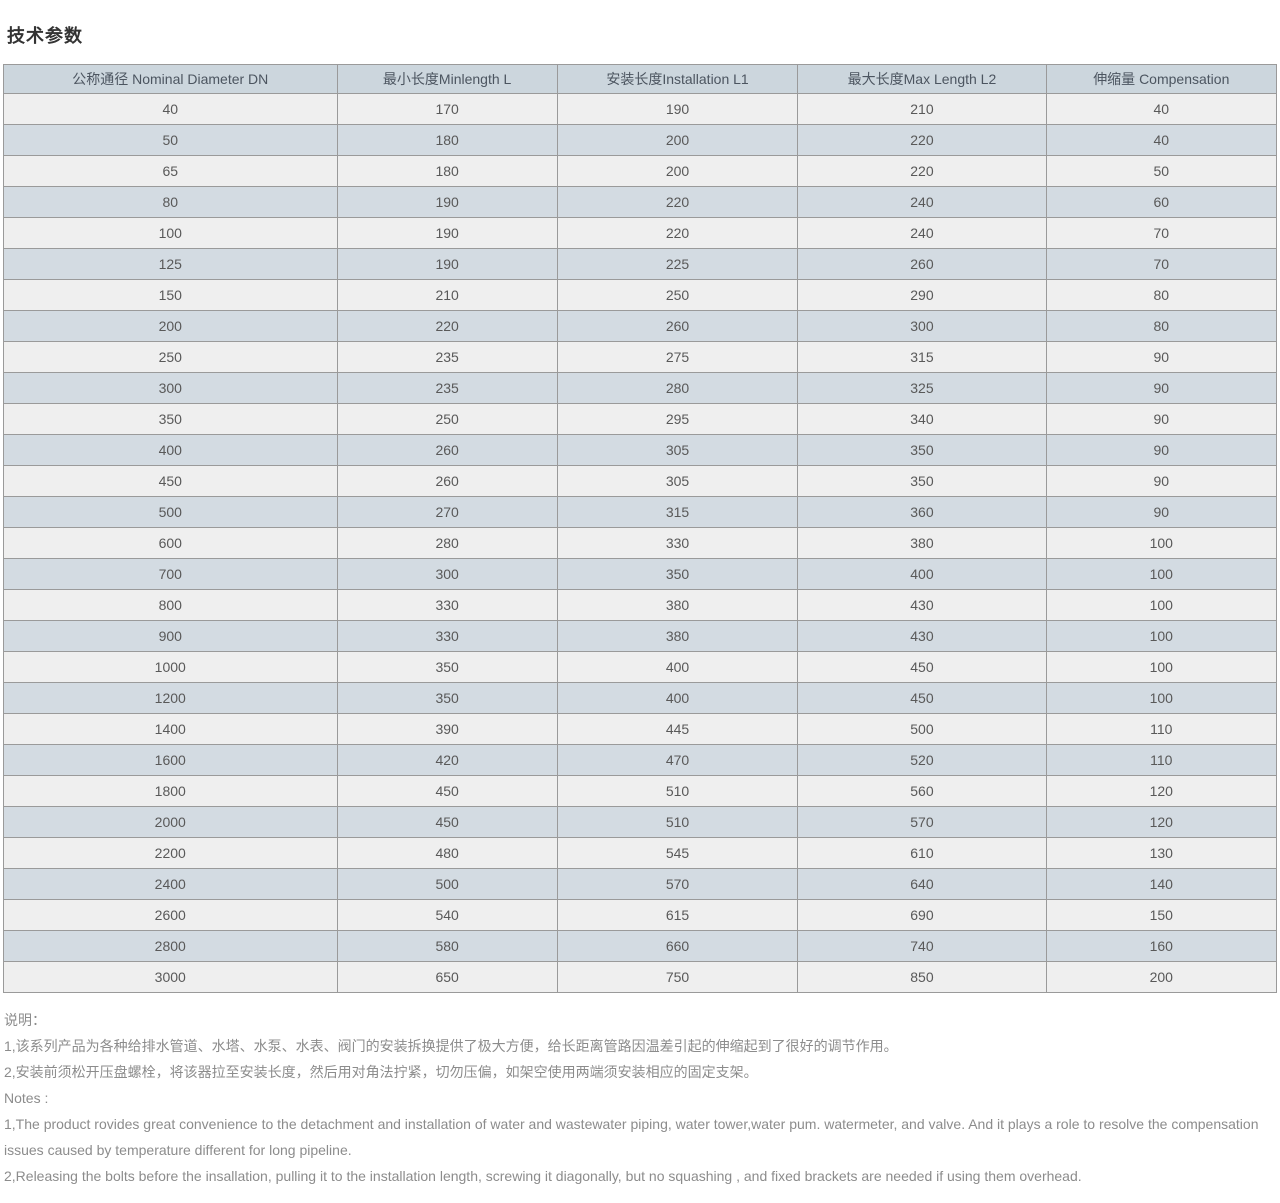 This screenshot has width=1280, height=1203. I want to click on table-cell: 500, so click(922, 729).